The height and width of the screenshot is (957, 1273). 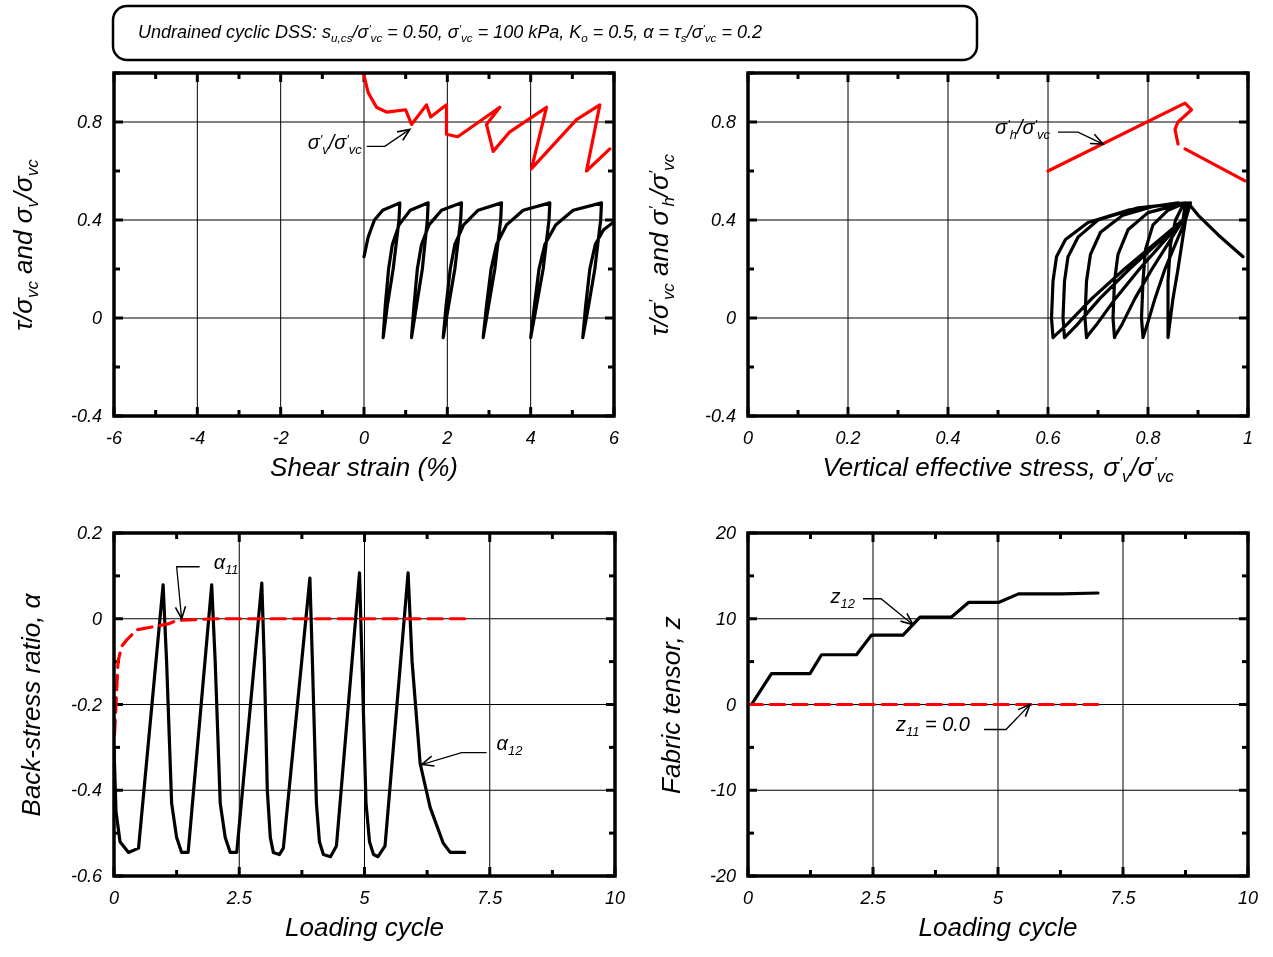 I want to click on y-tick-label: 0.2, so click(x=89, y=533).